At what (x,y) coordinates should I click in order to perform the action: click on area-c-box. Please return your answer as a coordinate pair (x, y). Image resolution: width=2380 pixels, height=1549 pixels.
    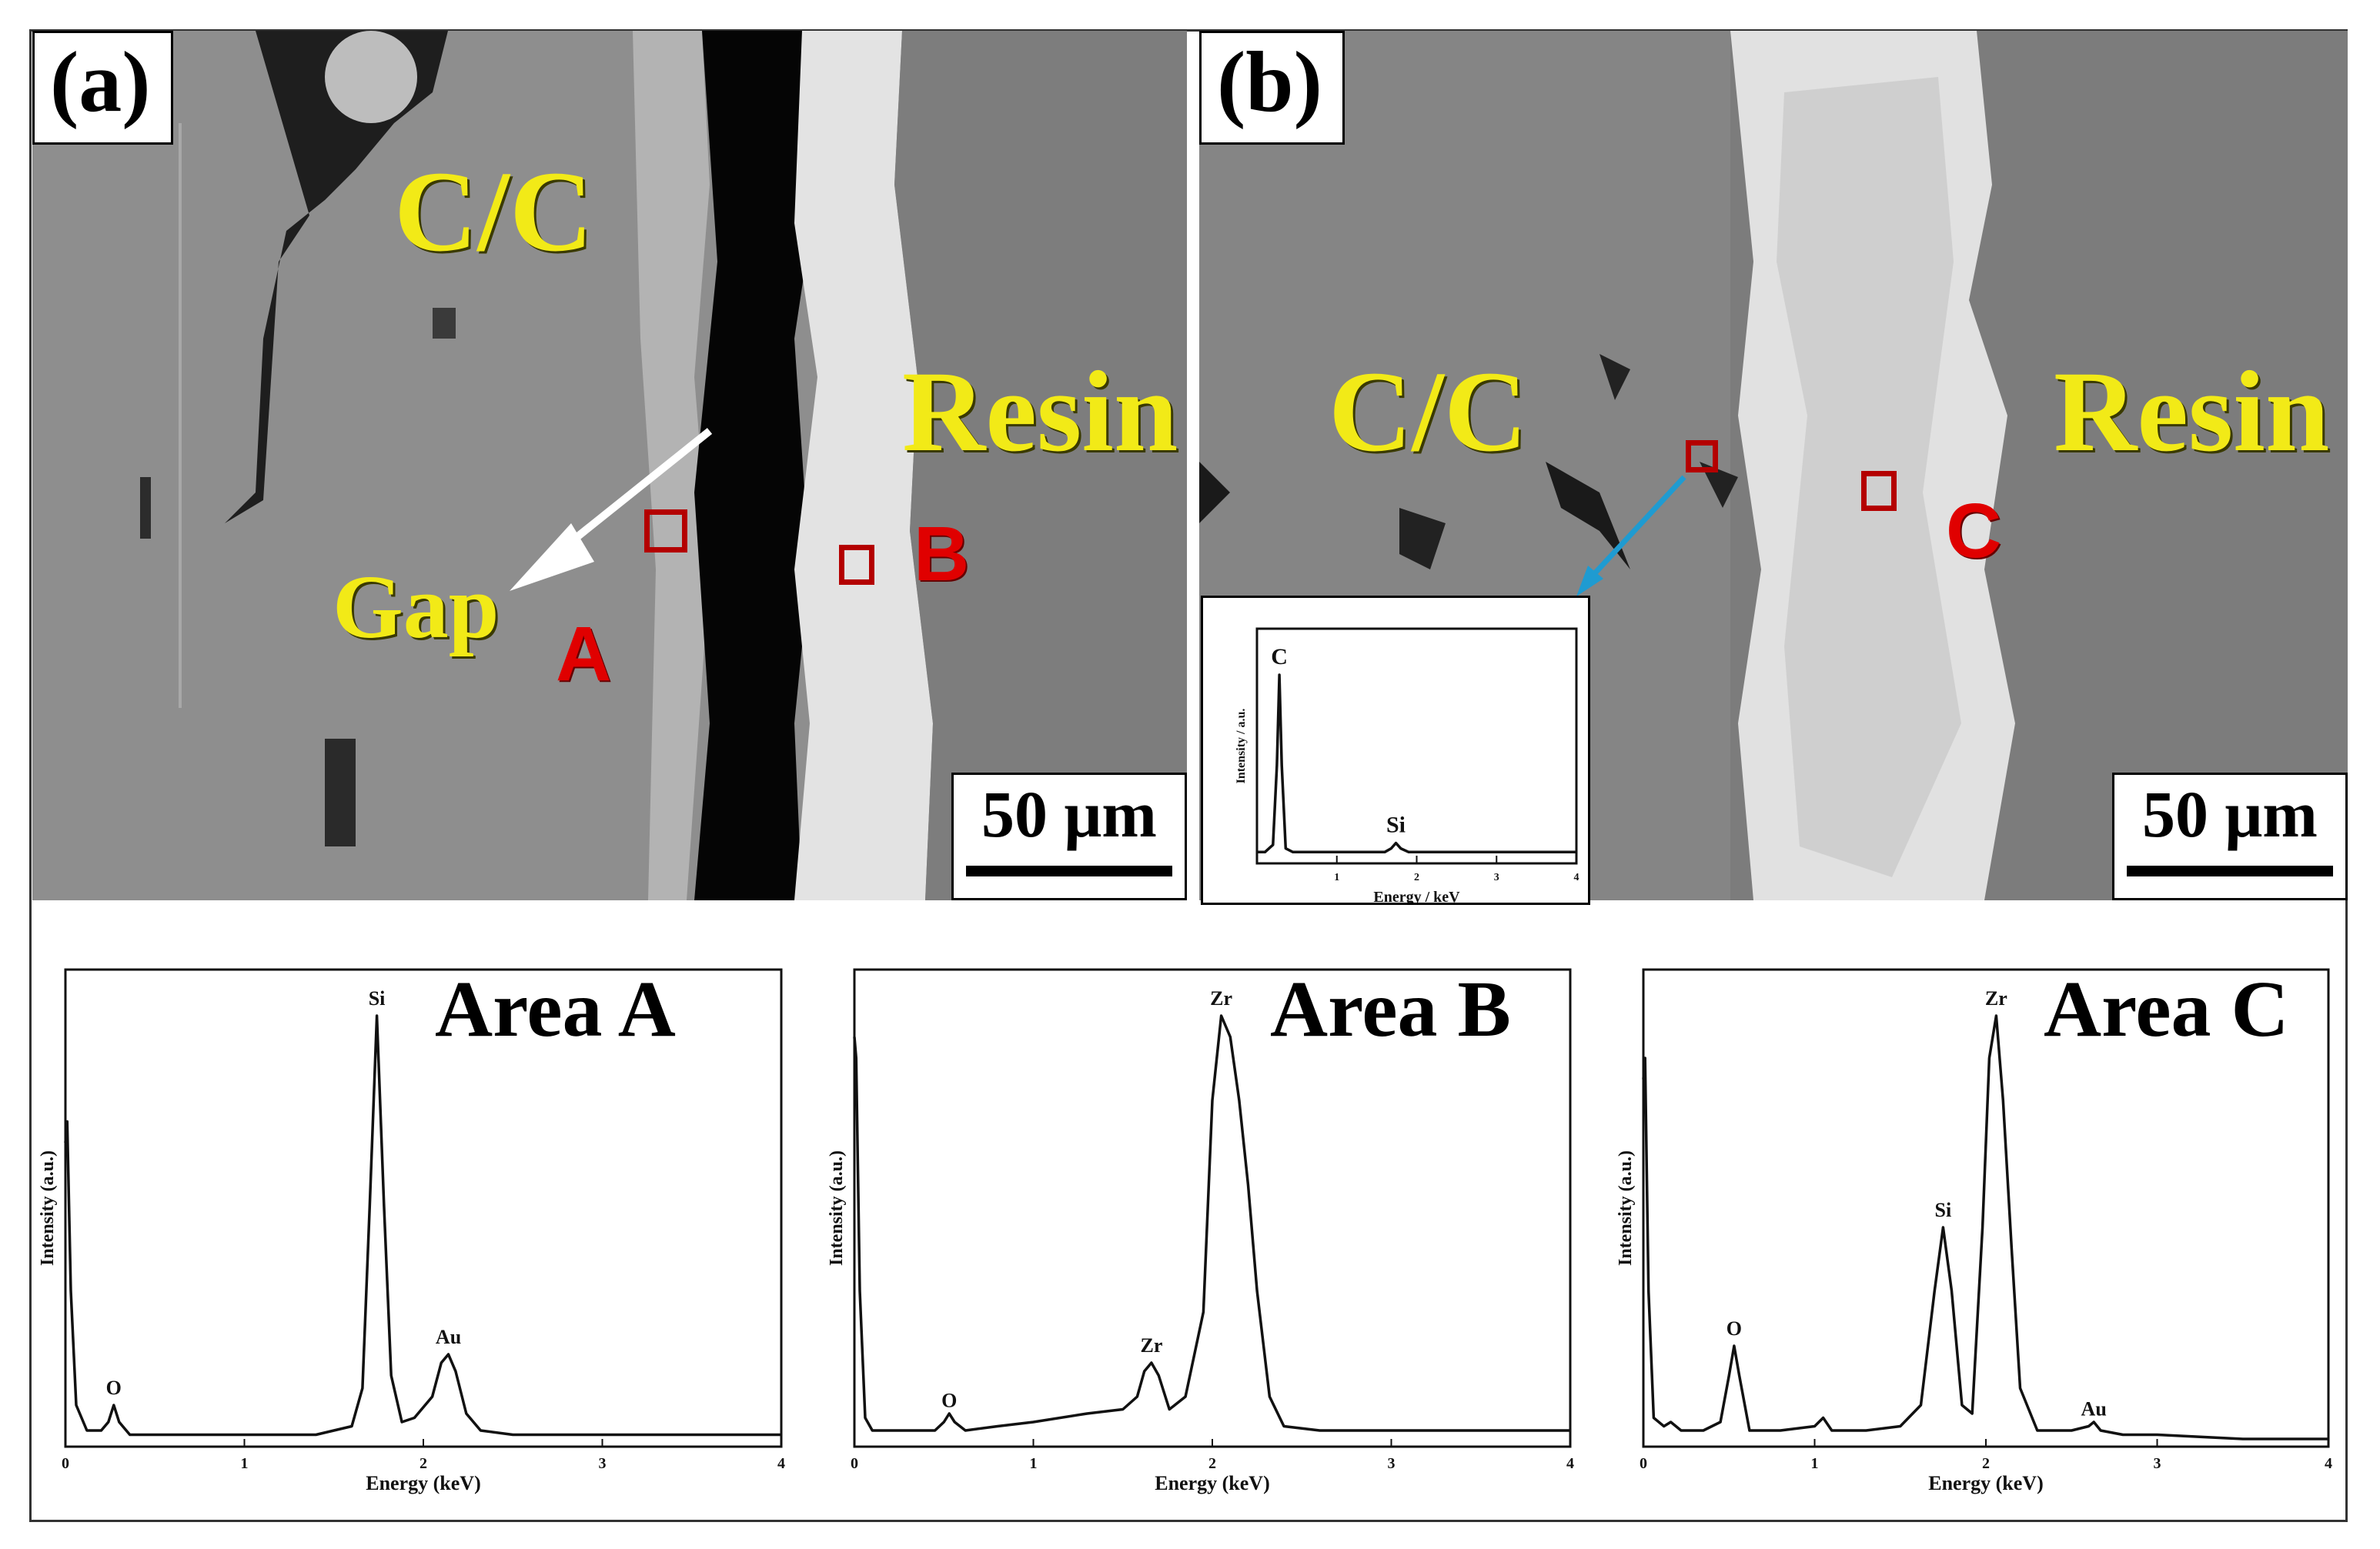
    Looking at the image, I should click on (1879, 491).